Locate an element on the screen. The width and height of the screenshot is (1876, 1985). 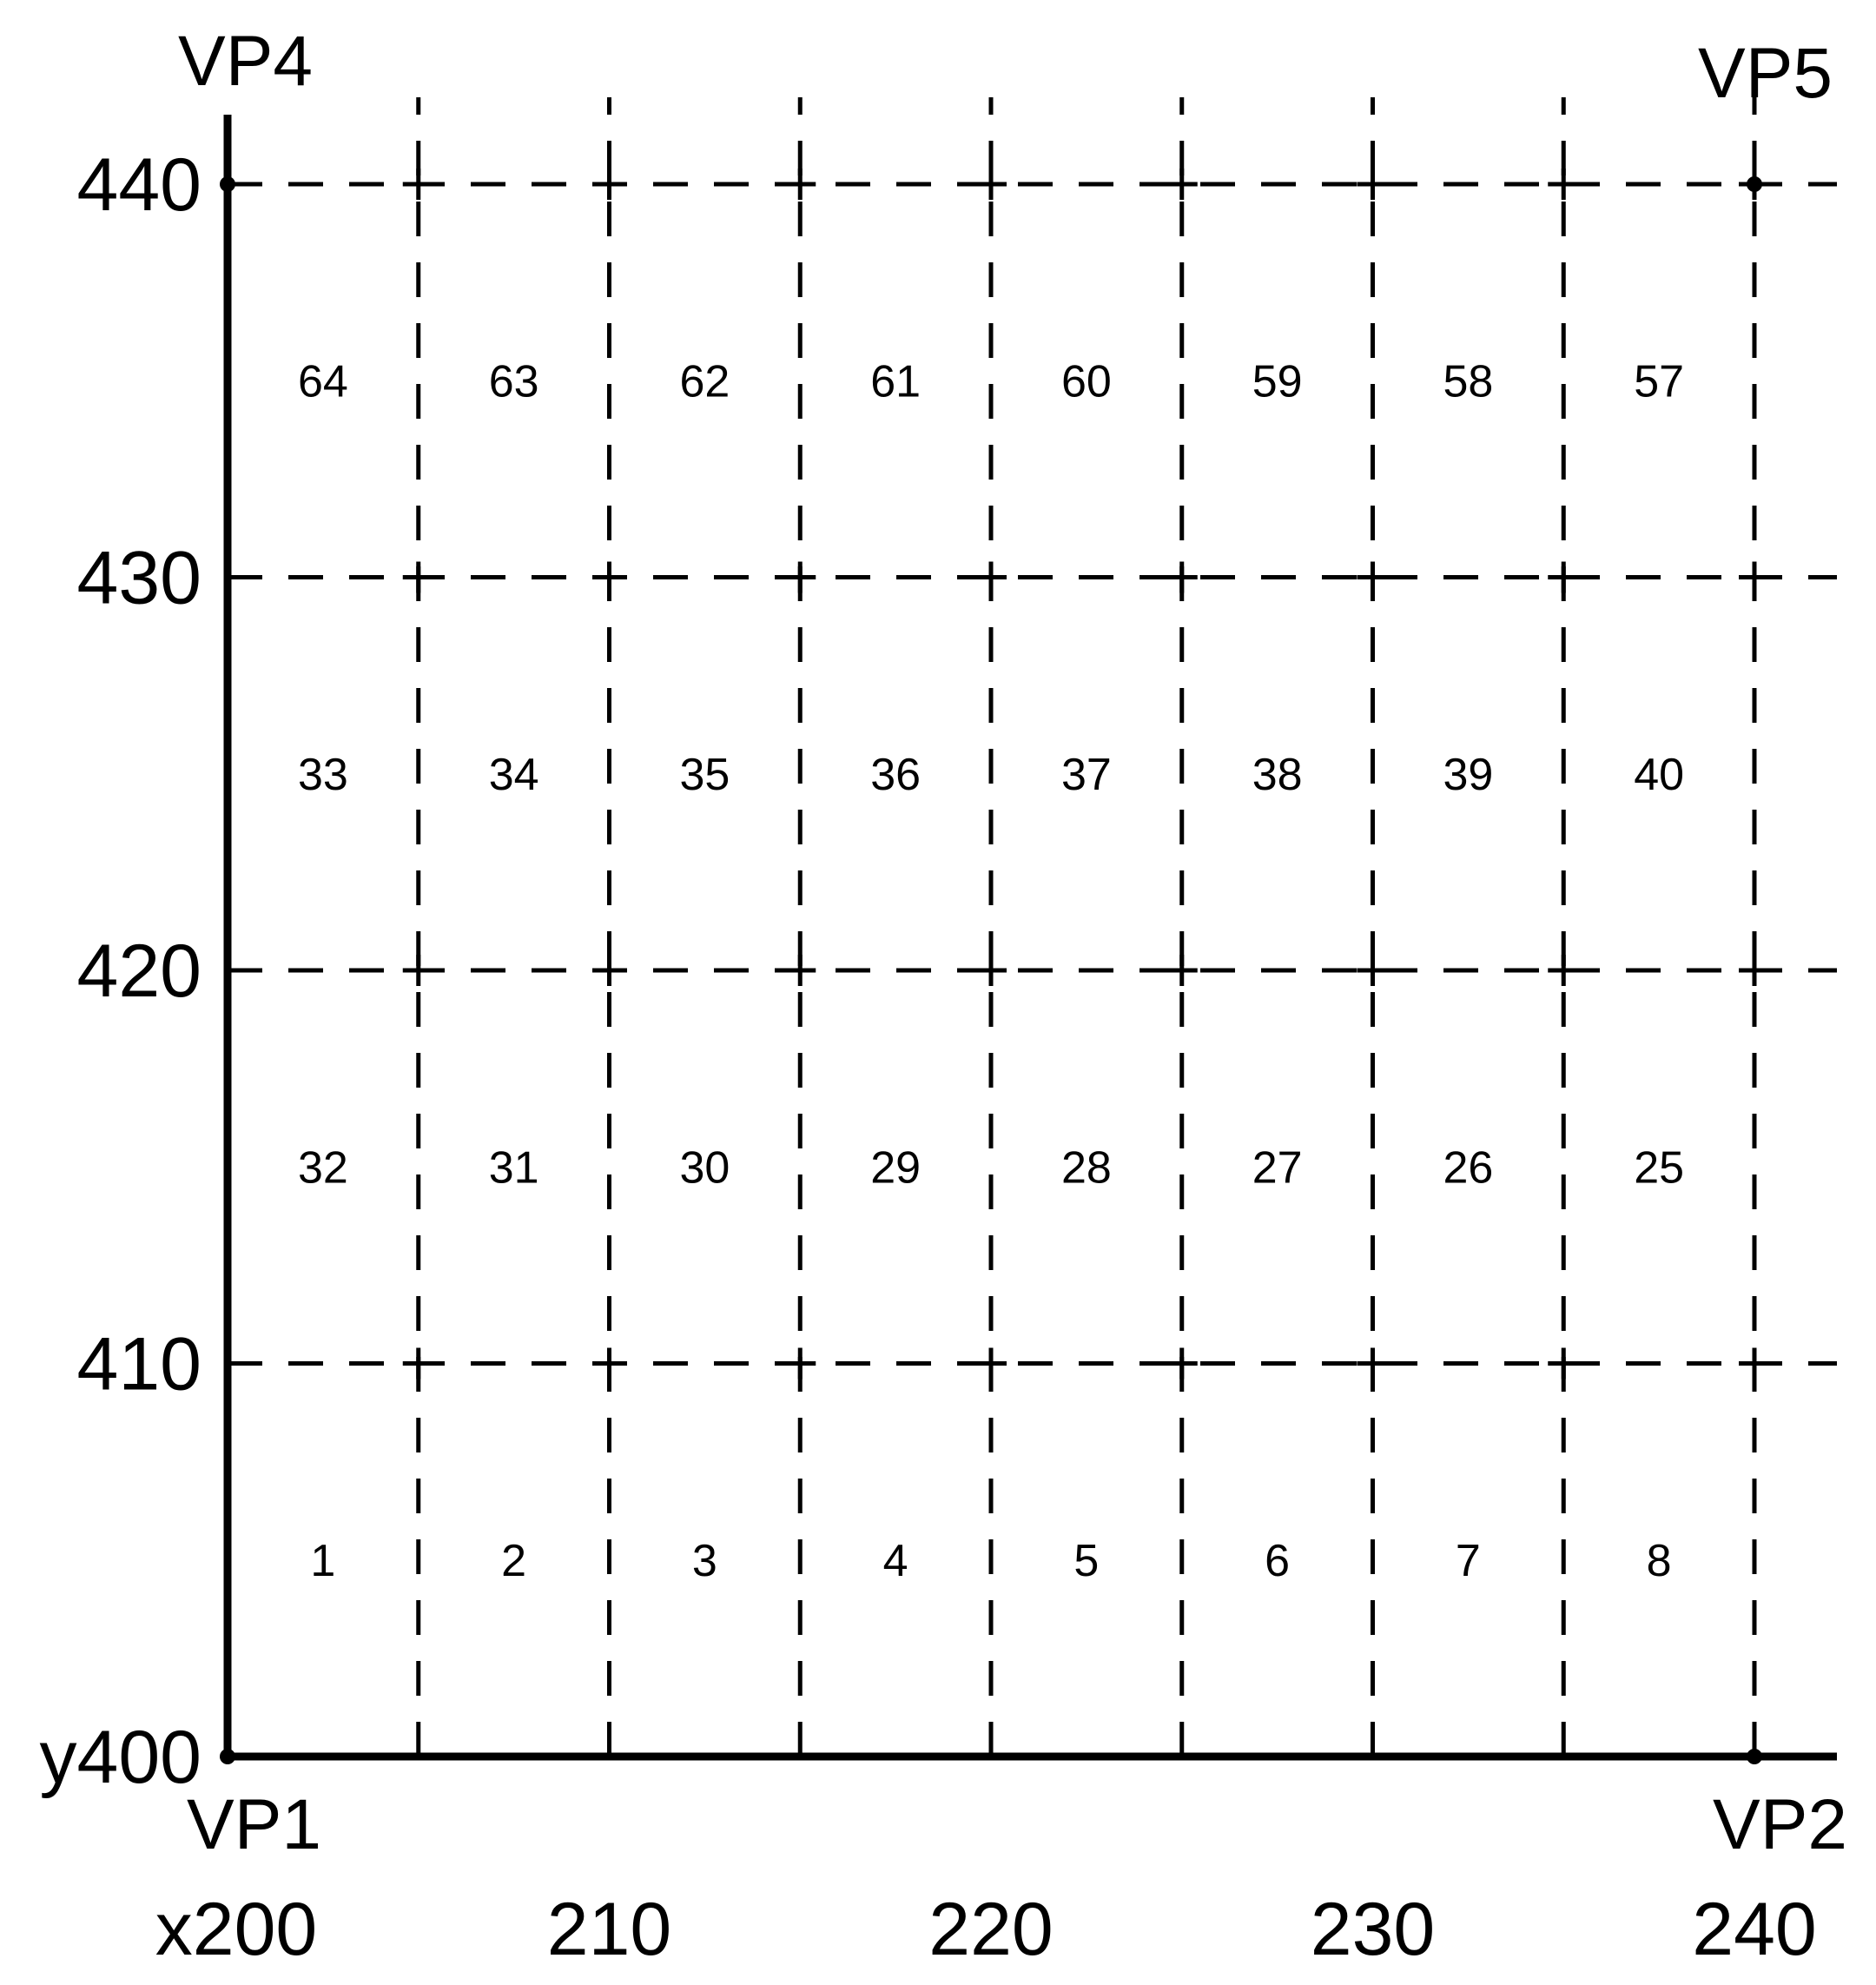
cell-label: 40 is located at coordinates (1659, 775).